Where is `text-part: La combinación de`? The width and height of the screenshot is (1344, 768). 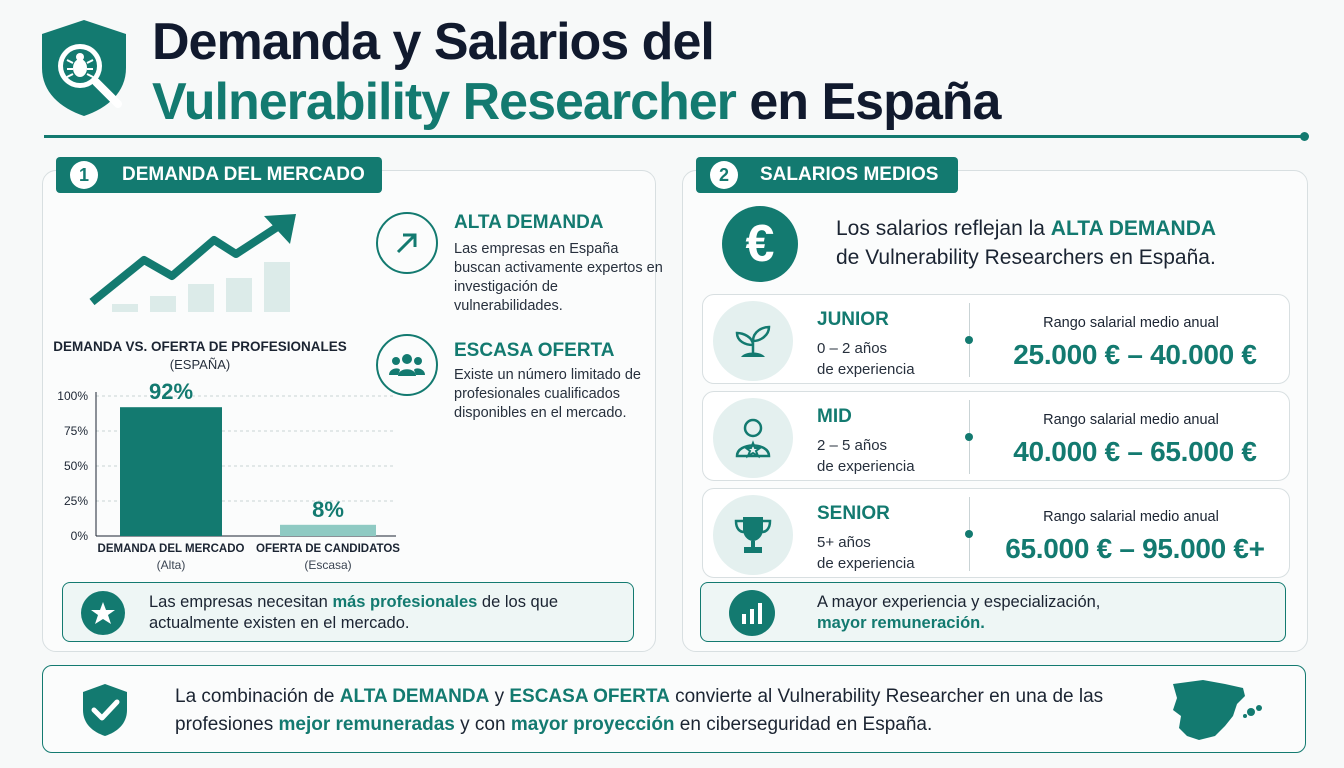 text-part: La combinación de is located at coordinates (257, 696).